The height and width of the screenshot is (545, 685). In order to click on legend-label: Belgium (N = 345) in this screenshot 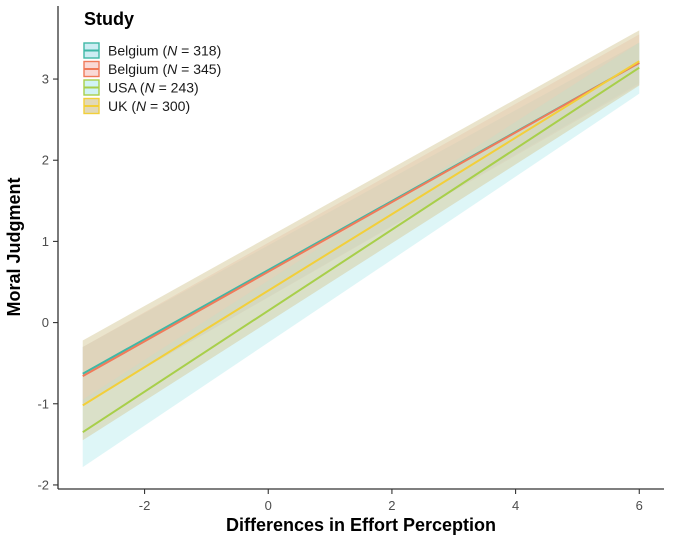, I will do `click(164, 69)`.